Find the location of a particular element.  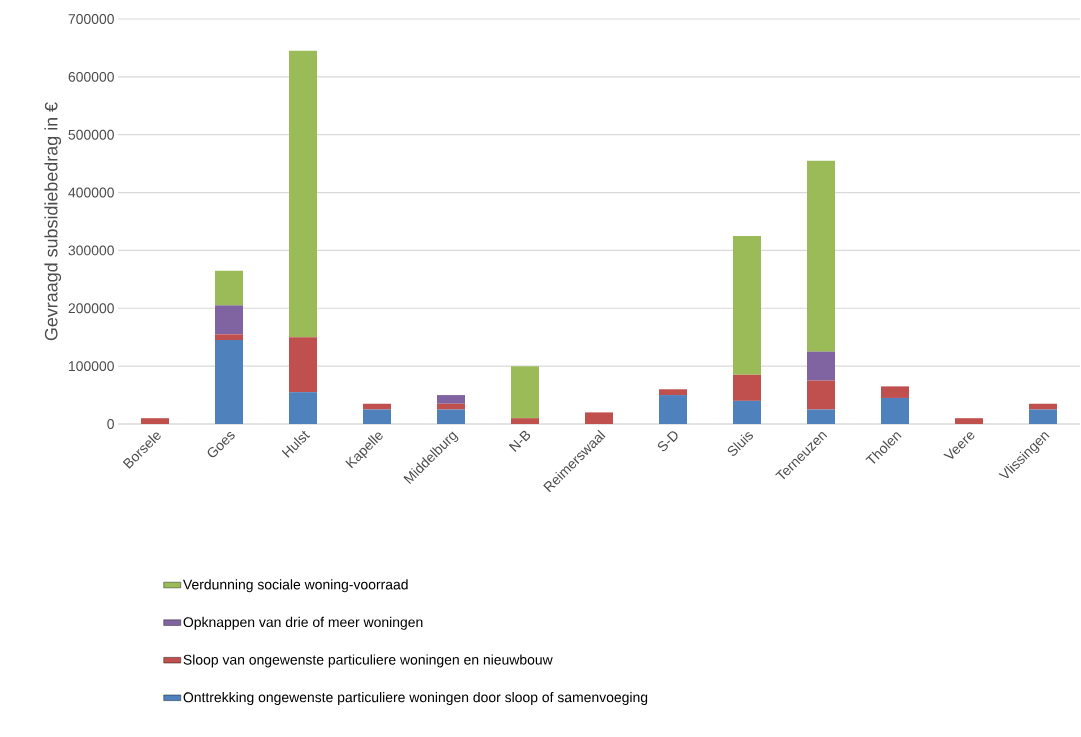

y-axis-title: Gevraagd subsidiebedrag in € is located at coordinates (53, 221).